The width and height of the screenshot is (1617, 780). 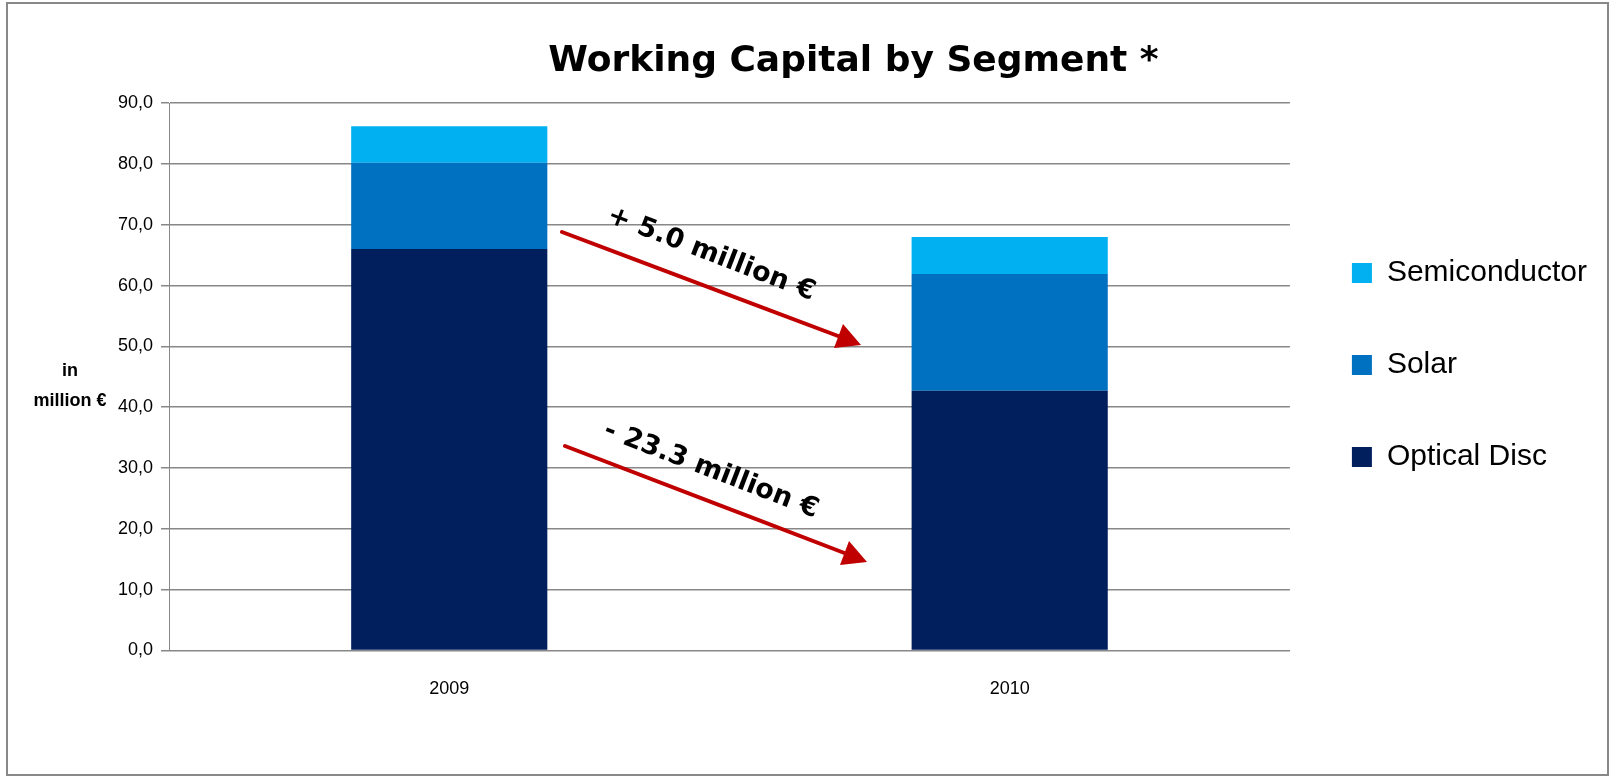 I want to click on y-tick-label: 10,0, so click(x=135, y=588).